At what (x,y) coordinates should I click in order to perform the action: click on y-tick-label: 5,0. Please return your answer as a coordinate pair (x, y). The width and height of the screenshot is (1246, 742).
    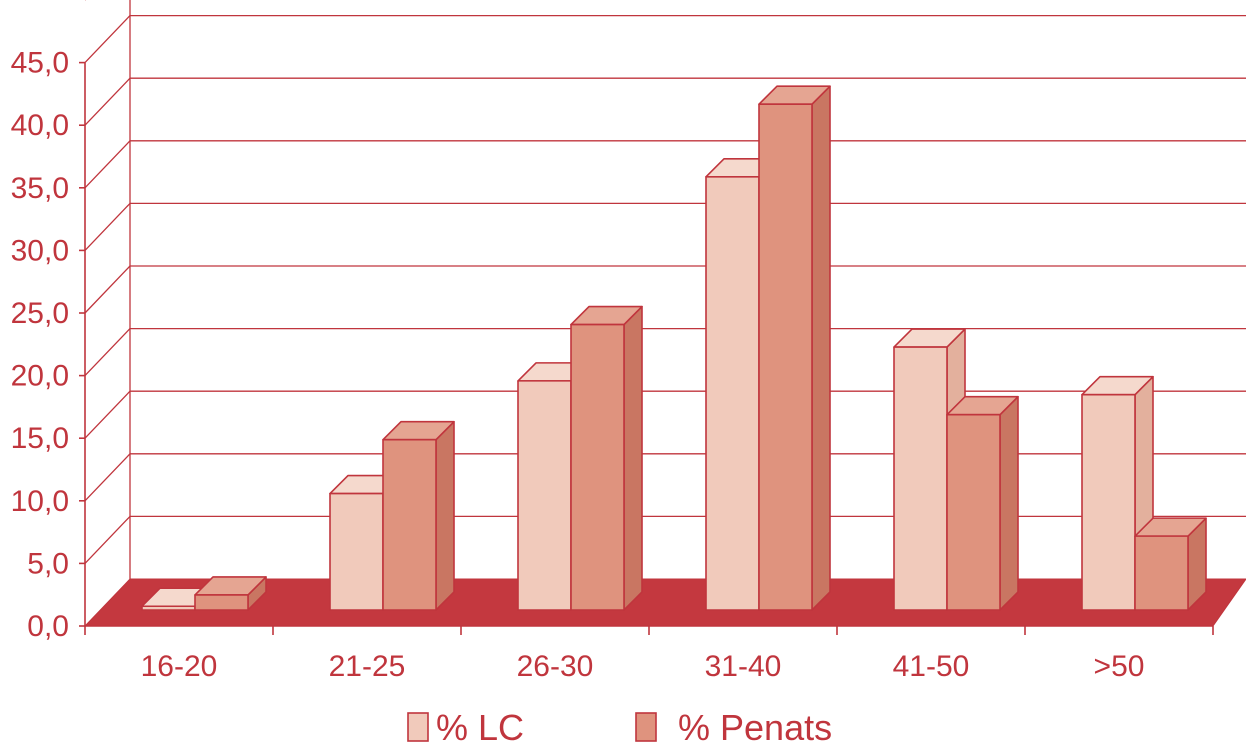
    Looking at the image, I should click on (48, 563).